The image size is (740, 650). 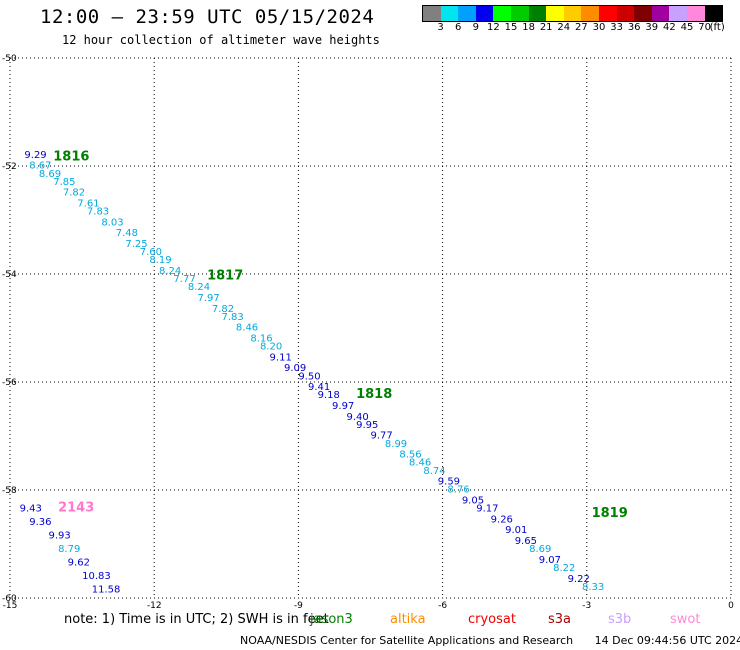 What do you see at coordinates (408, 619) in the screenshot?
I see `legend-item-altika: altika` at bounding box center [408, 619].